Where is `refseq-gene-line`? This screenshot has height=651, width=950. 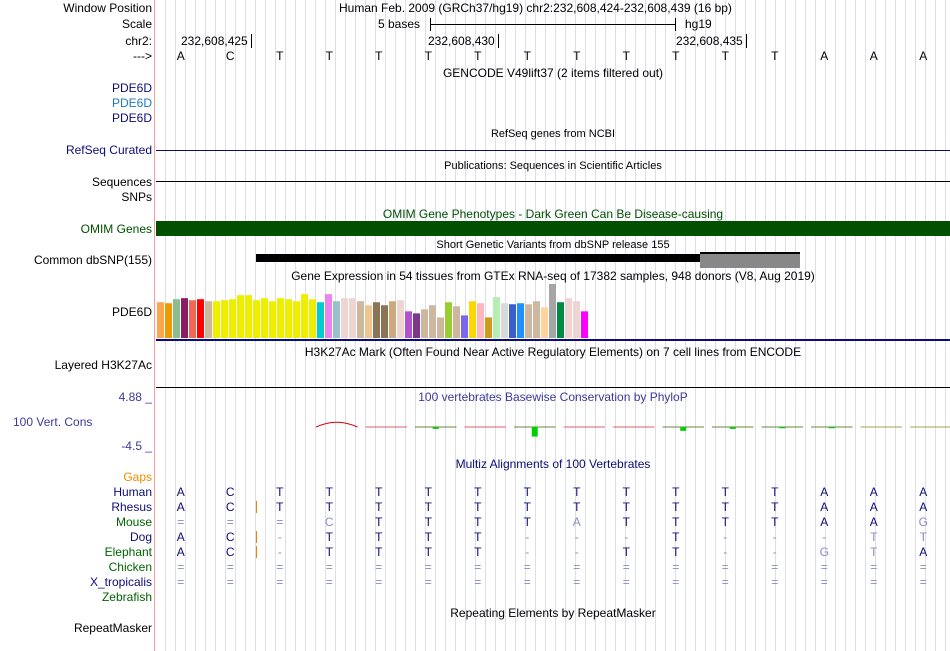
refseq-gene-line is located at coordinates (553, 150).